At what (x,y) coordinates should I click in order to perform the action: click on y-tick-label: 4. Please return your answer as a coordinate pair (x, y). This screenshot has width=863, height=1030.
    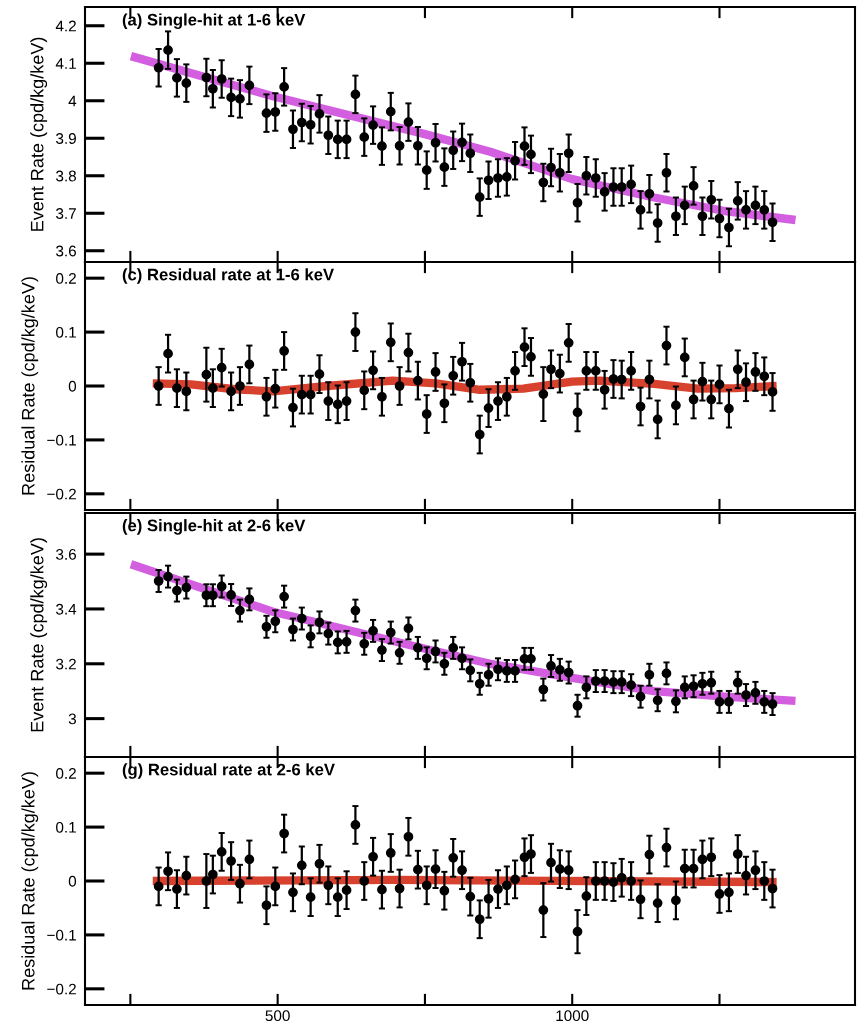
    Looking at the image, I should click on (72, 101).